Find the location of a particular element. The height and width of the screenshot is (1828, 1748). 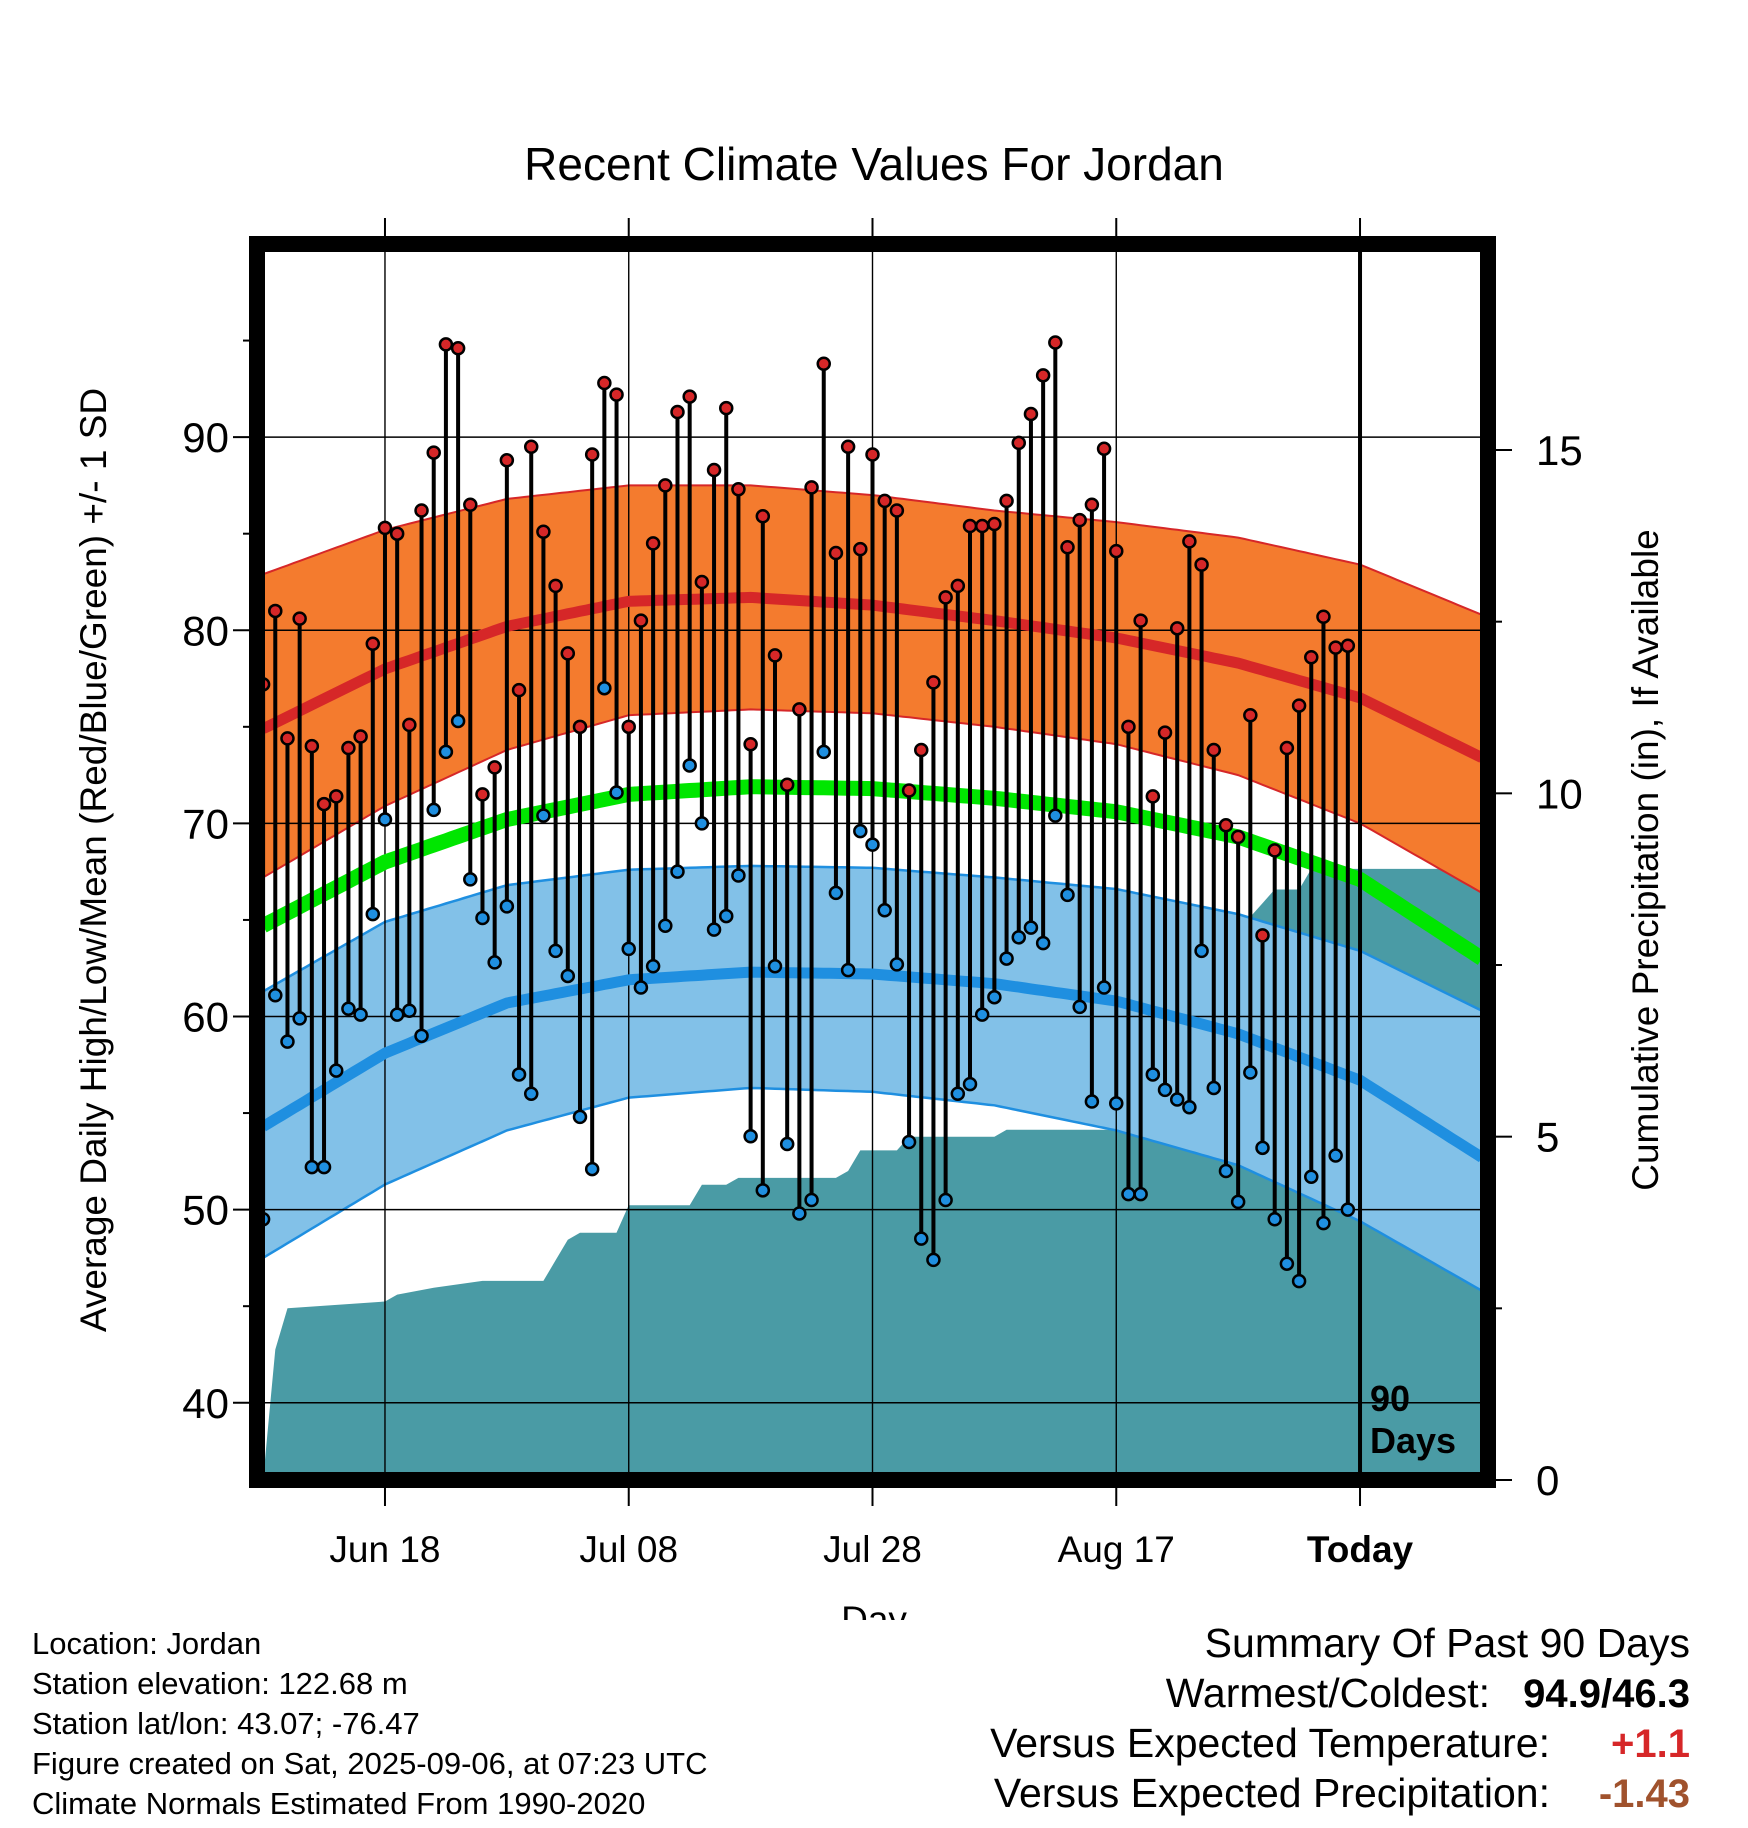

y-tick-label: 80 is located at coordinates (205, 630).